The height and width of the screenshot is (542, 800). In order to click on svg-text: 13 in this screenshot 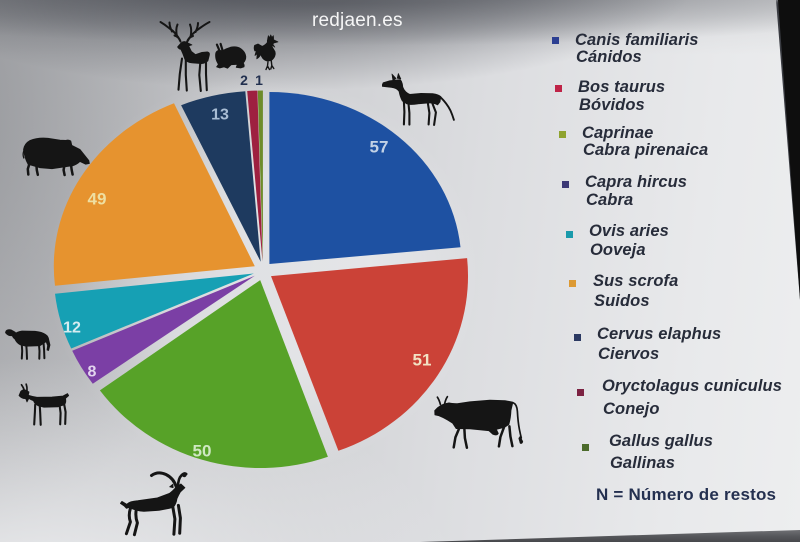, I will do `click(220, 115)`.